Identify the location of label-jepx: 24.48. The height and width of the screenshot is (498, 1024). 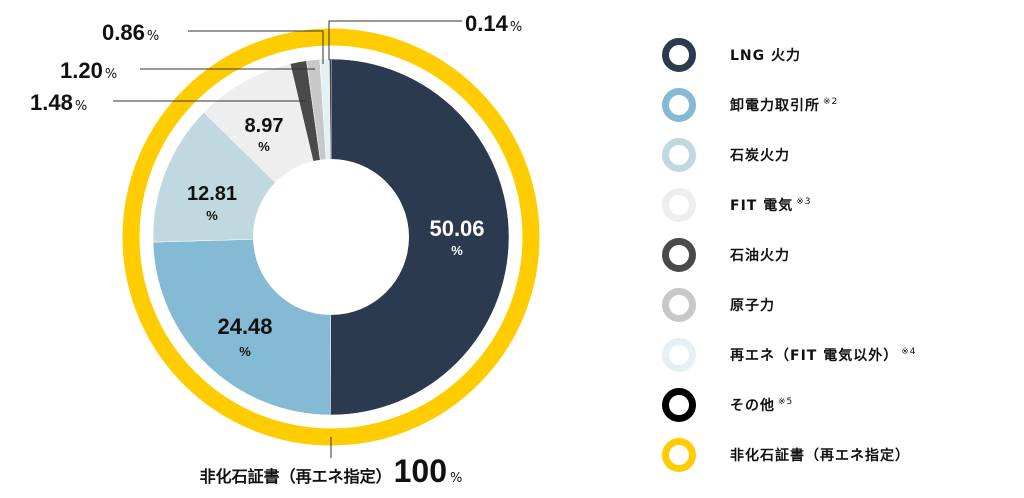
(244, 326).